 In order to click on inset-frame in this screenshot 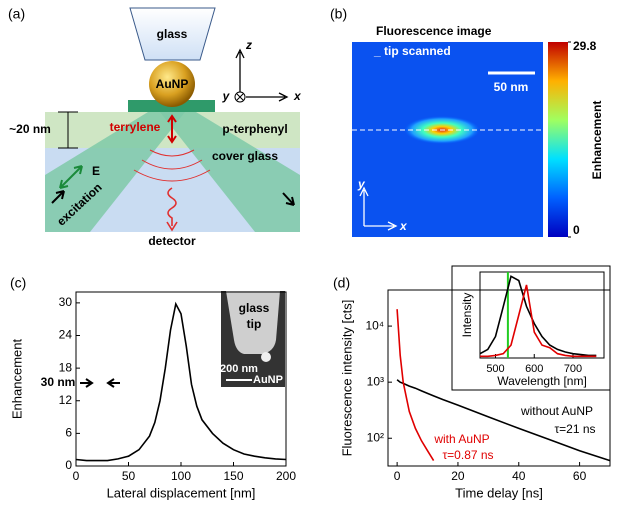, I will do `click(531, 328)`.